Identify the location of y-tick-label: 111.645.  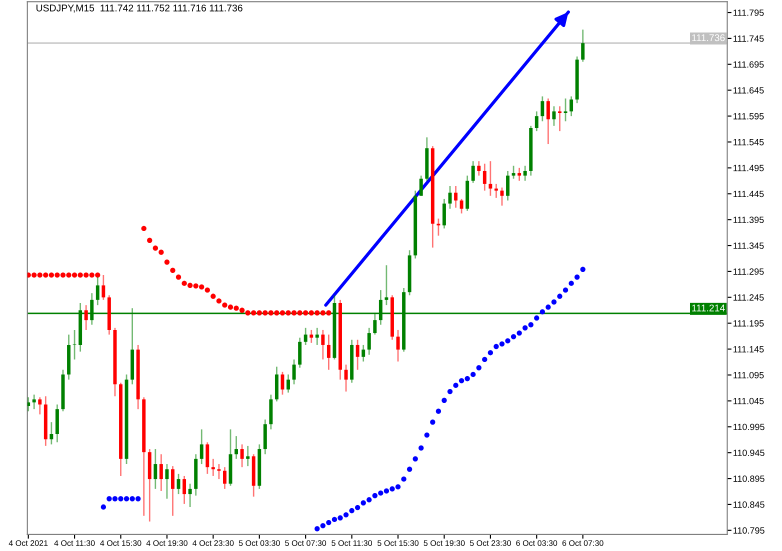
(749, 90).